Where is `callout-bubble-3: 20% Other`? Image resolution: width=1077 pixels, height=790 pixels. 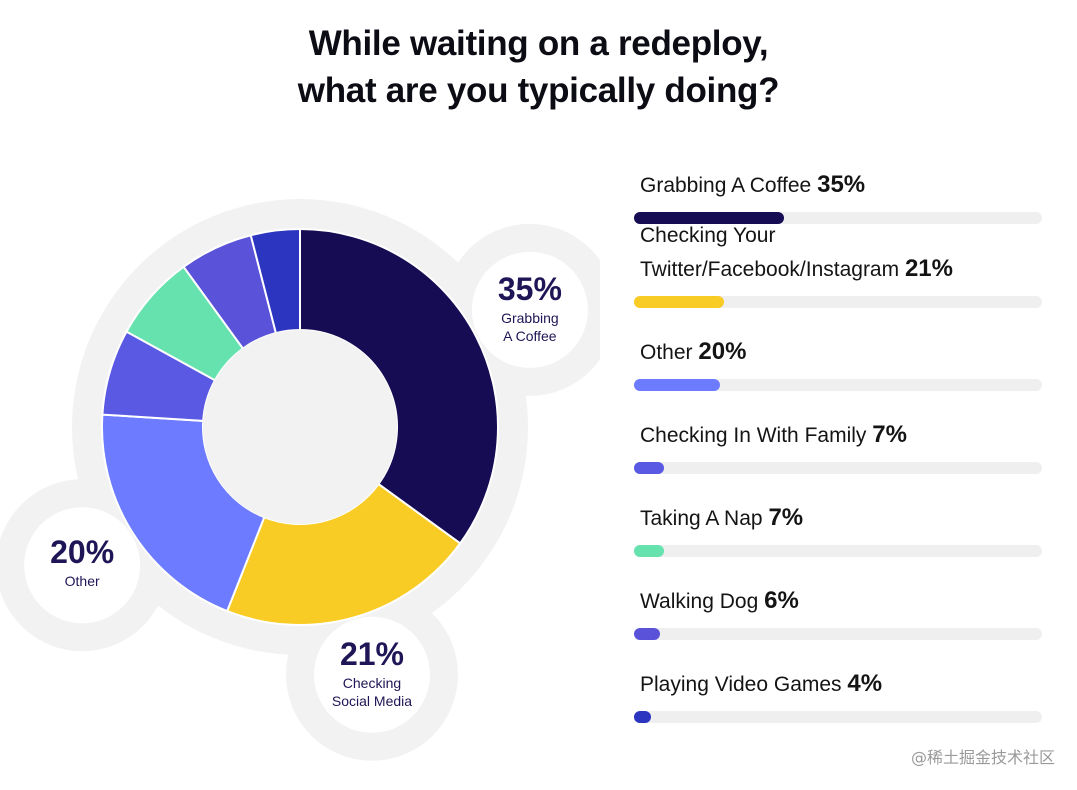
callout-bubble-3: 20% Other is located at coordinates (82, 565).